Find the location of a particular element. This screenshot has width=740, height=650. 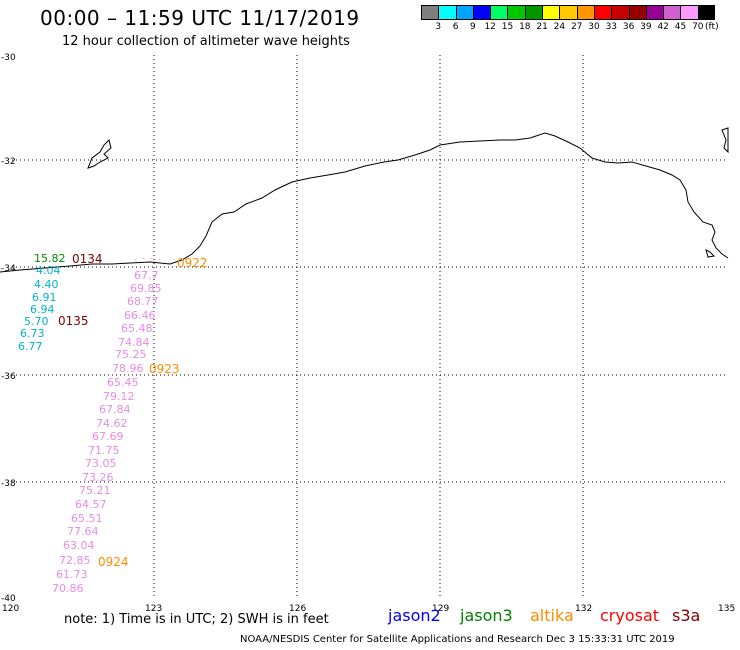

pass-time-label: 0922 is located at coordinates (192, 263).